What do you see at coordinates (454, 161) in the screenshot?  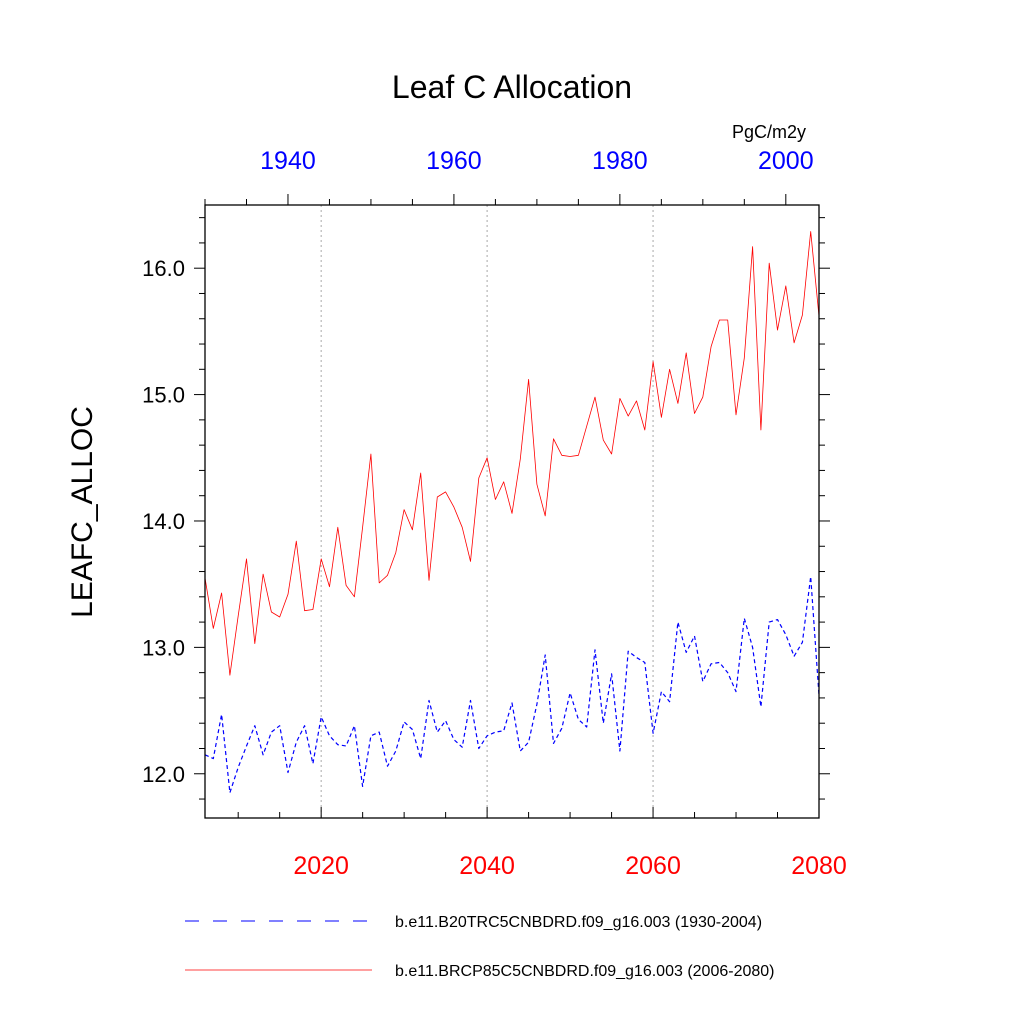 I see `x-tick-label-top: 1960` at bounding box center [454, 161].